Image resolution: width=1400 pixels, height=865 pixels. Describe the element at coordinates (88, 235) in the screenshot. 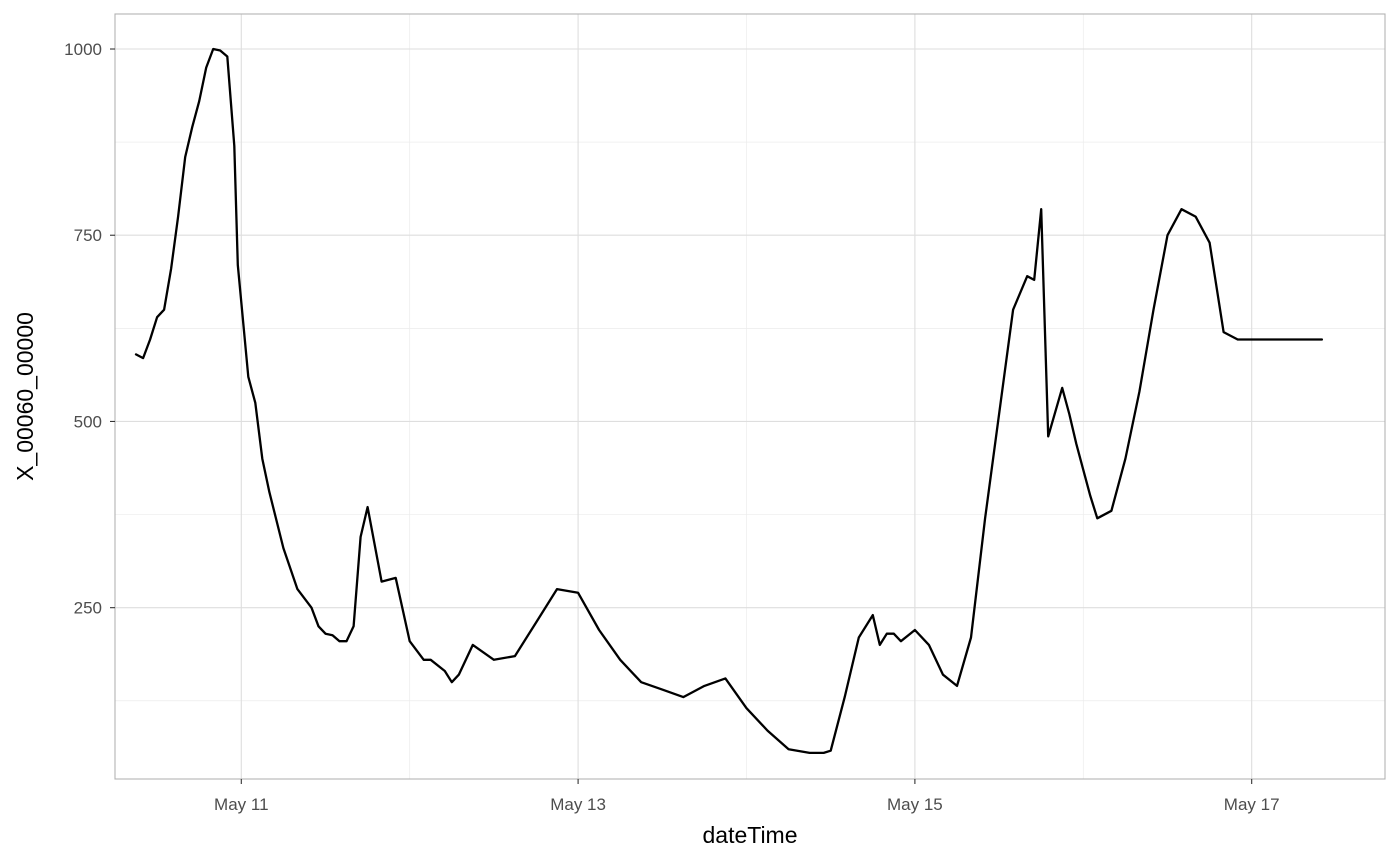

I see `y-tick-label: 750` at that location.